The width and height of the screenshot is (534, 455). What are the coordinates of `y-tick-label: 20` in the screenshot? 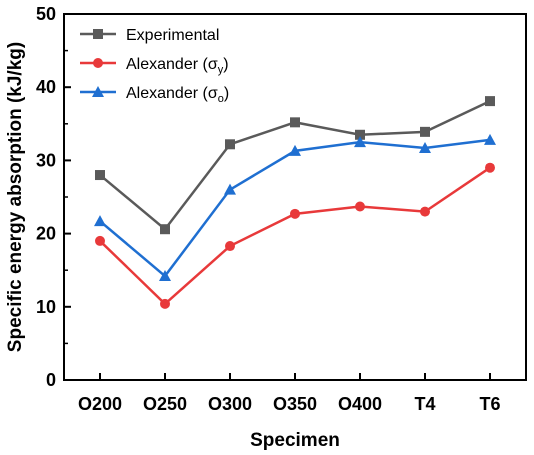 It's located at (46, 234).